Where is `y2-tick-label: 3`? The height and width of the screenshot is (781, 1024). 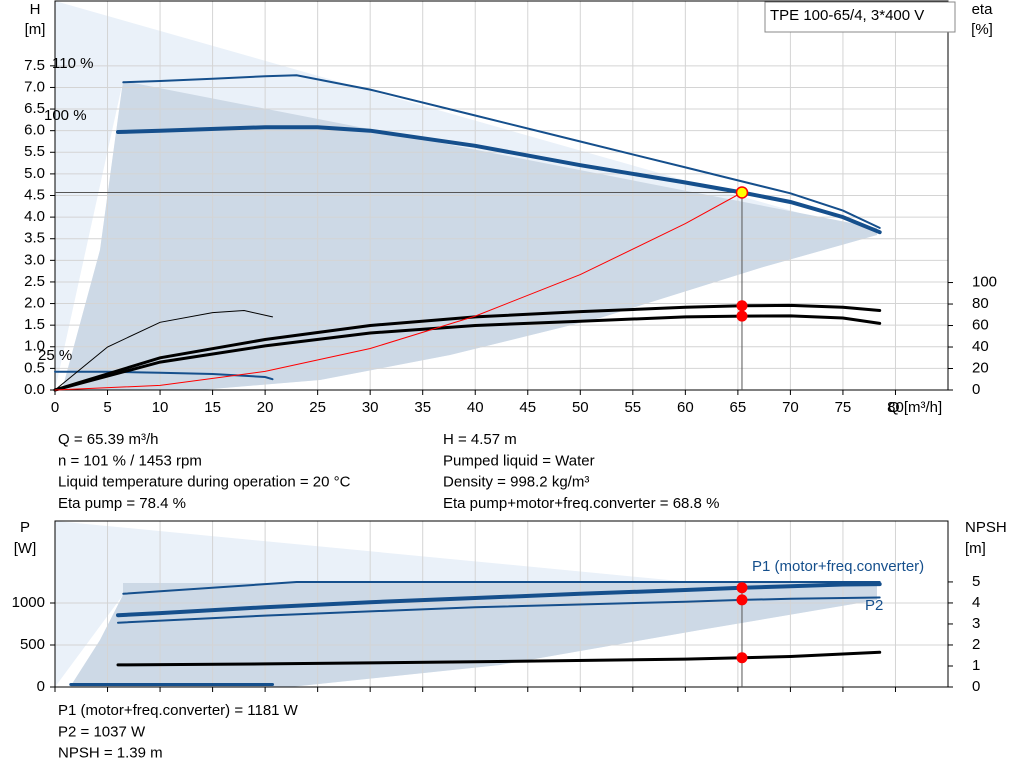
y2-tick-label: 3 is located at coordinates (976, 623).